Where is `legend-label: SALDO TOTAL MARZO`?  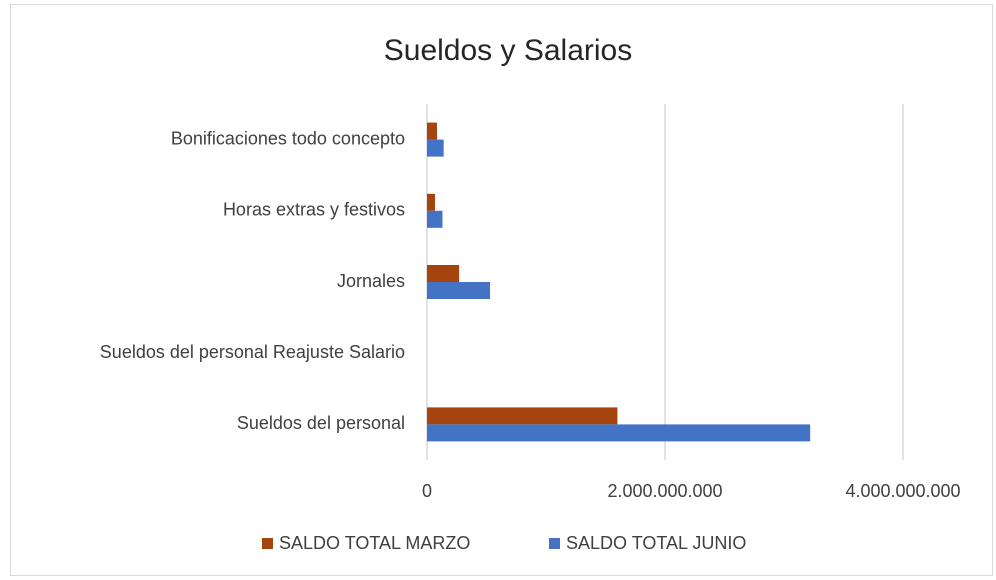
legend-label: SALDO TOTAL MARZO is located at coordinates (374, 543).